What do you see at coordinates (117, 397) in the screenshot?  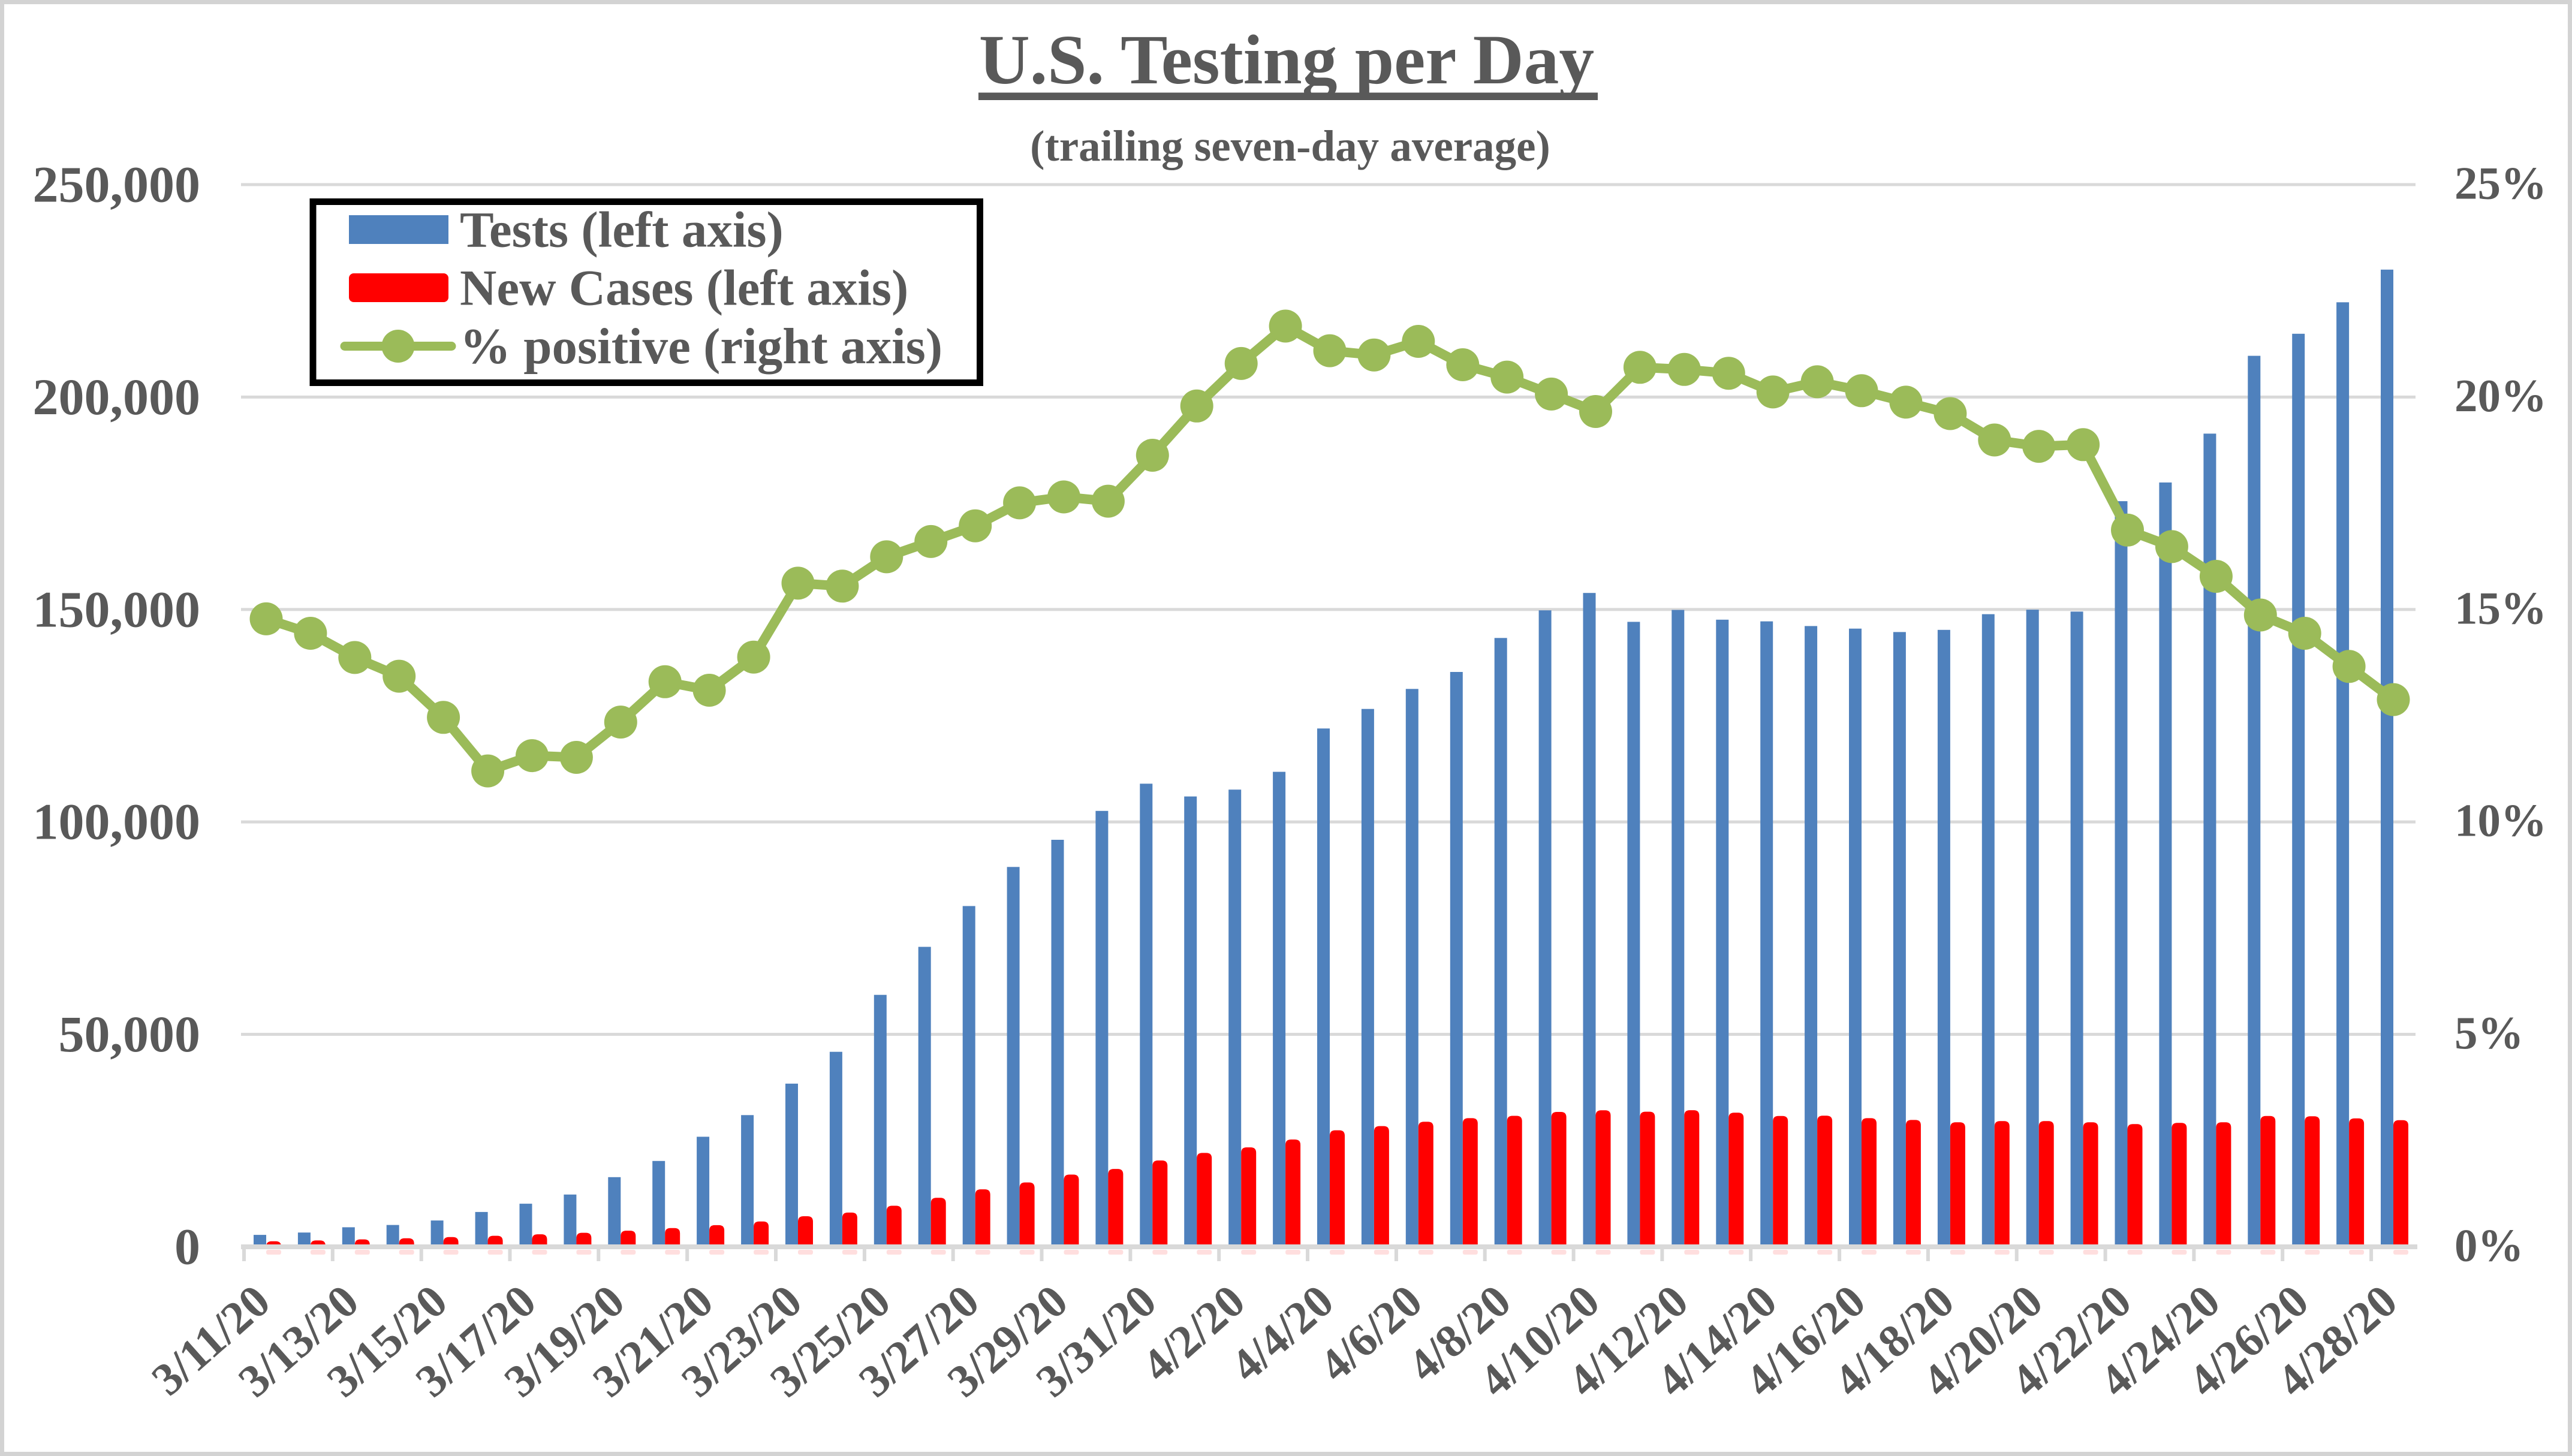 I see `svg-text: 200,000` at bounding box center [117, 397].